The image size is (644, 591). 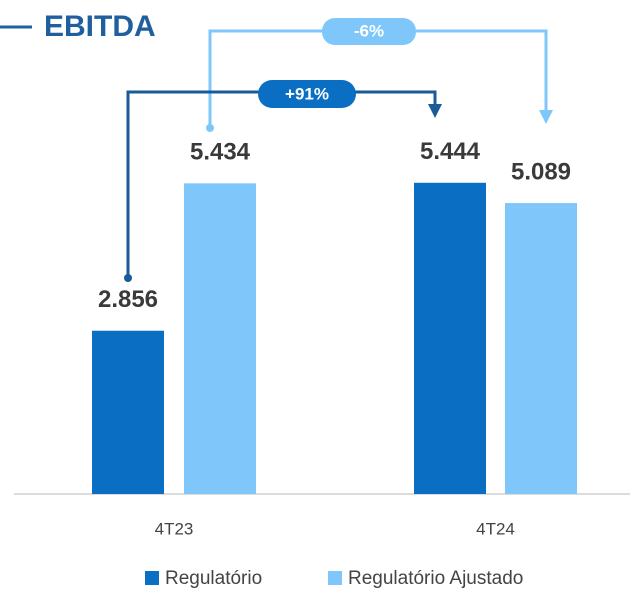 I want to click on value-label: 2.856, so click(x=128, y=299).